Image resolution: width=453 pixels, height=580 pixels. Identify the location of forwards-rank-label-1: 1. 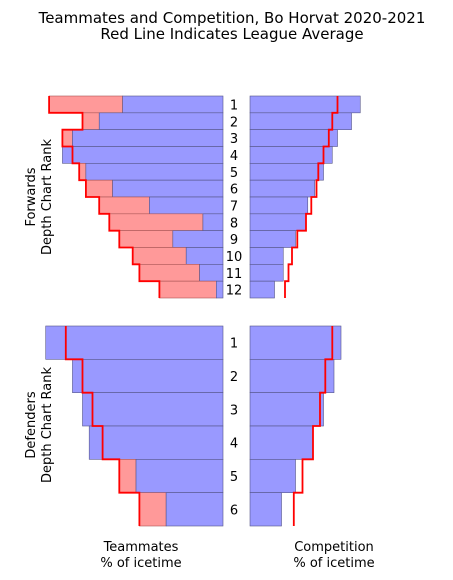
(234, 105).